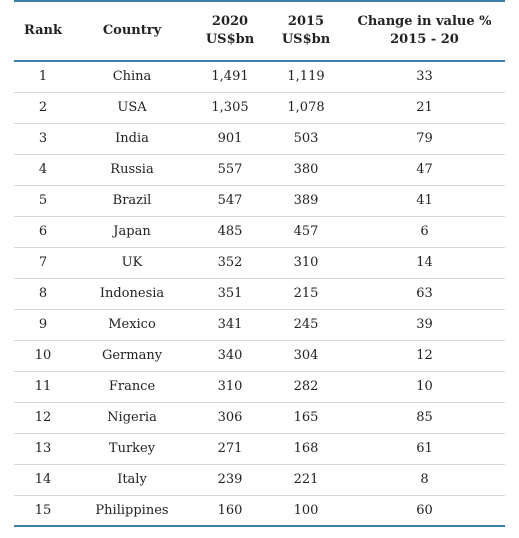 This screenshot has height=538, width=519. I want to click on cell-change: 61, so click(424, 448).